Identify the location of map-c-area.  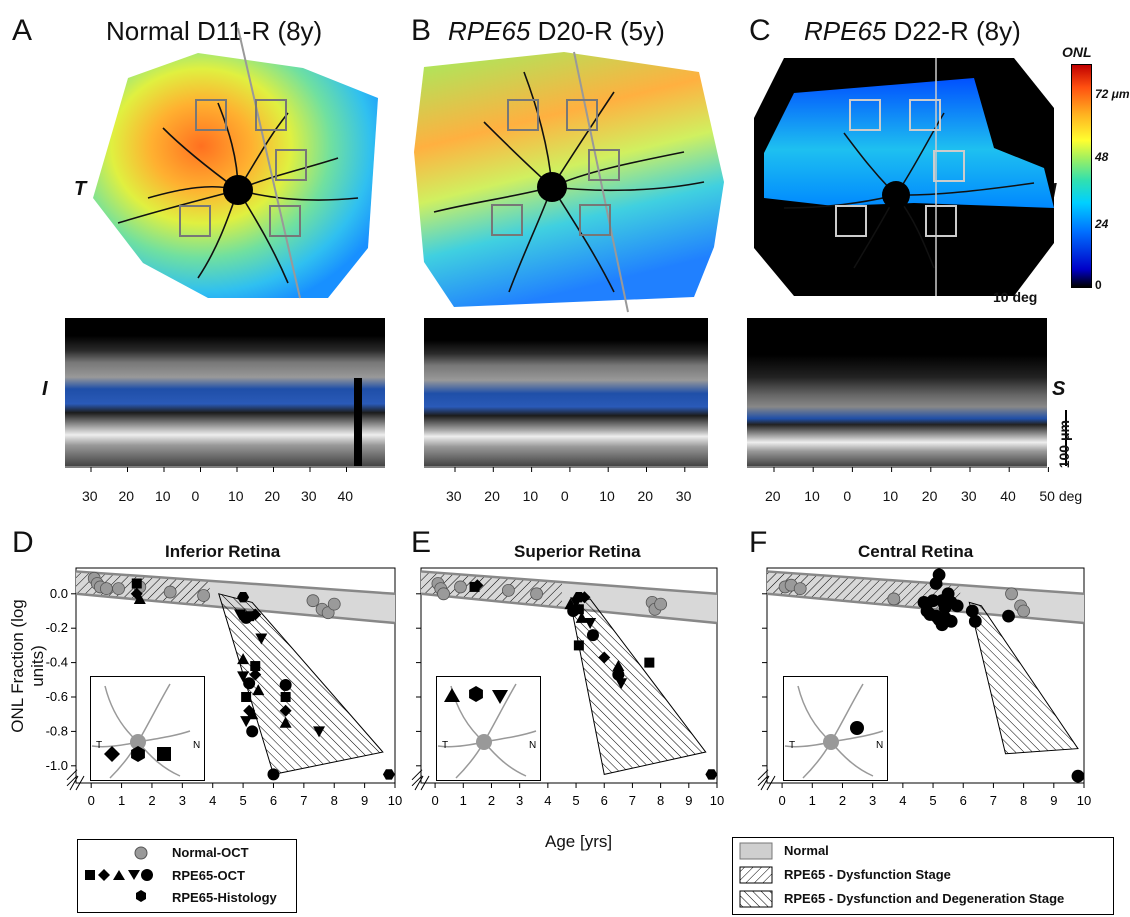
(909, 143).